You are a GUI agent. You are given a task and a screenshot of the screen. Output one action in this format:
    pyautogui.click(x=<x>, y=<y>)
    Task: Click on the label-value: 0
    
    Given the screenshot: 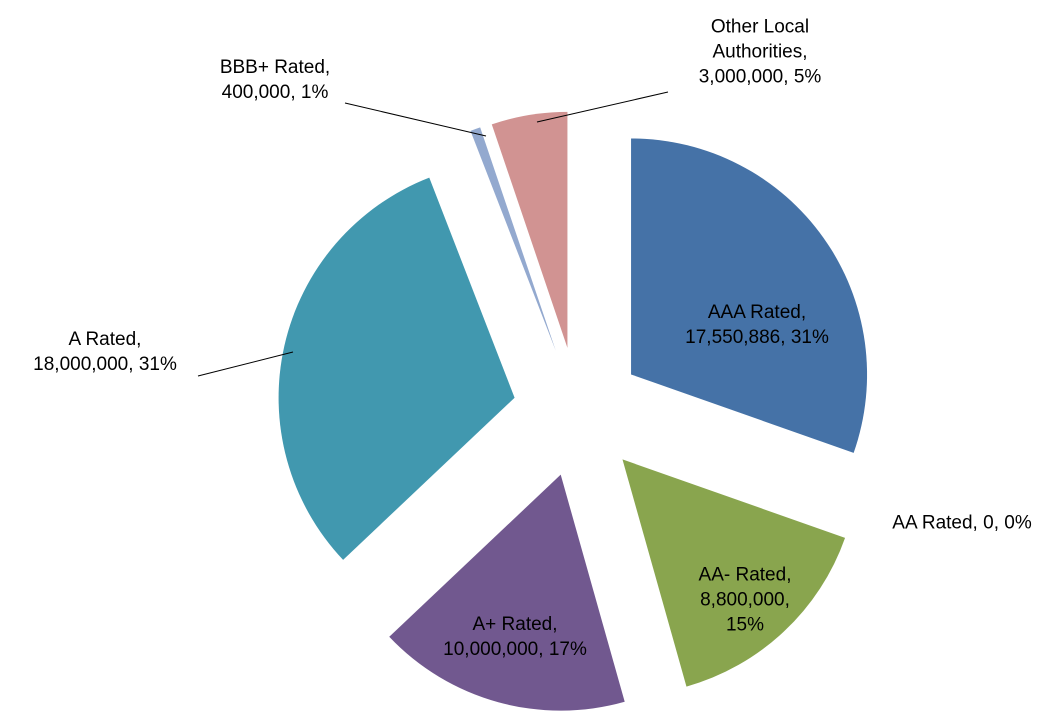 What is the action you would take?
    pyautogui.click(x=988, y=523)
    